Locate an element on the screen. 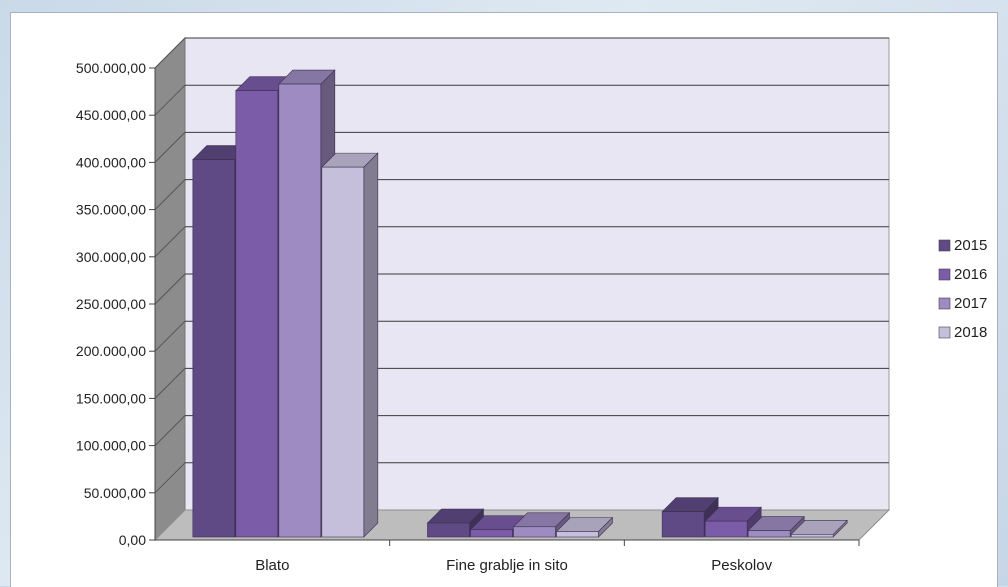 The width and height of the screenshot is (1008, 587). y-tick-label: 150.000,00 is located at coordinates (111, 398).